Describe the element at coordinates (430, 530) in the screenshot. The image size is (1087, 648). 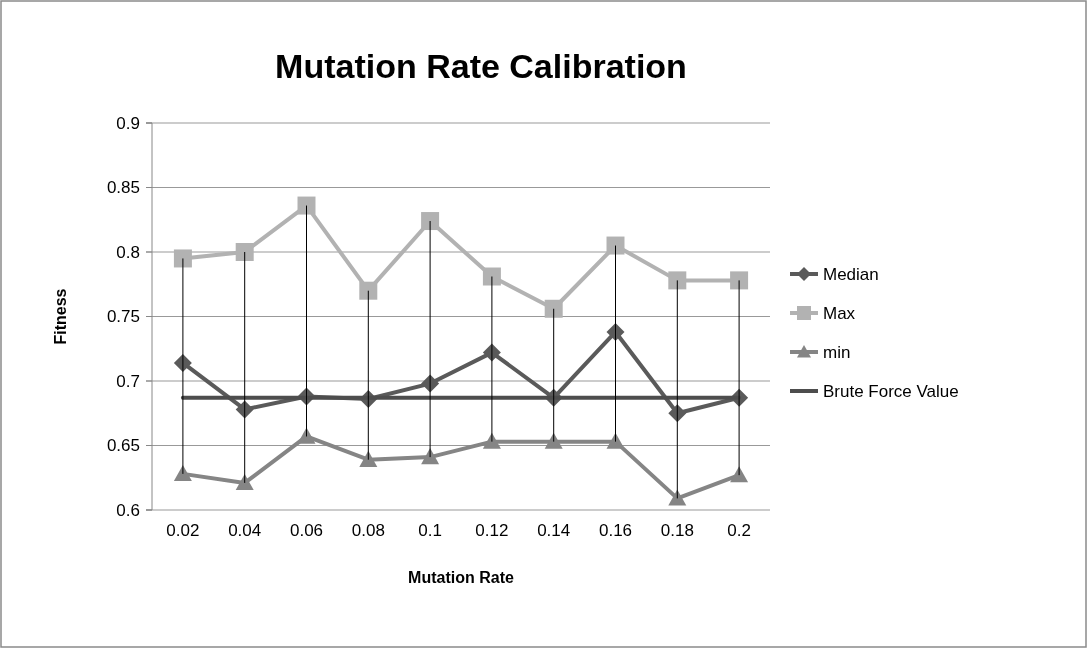
I see `x-tick-label: 0.1` at that location.